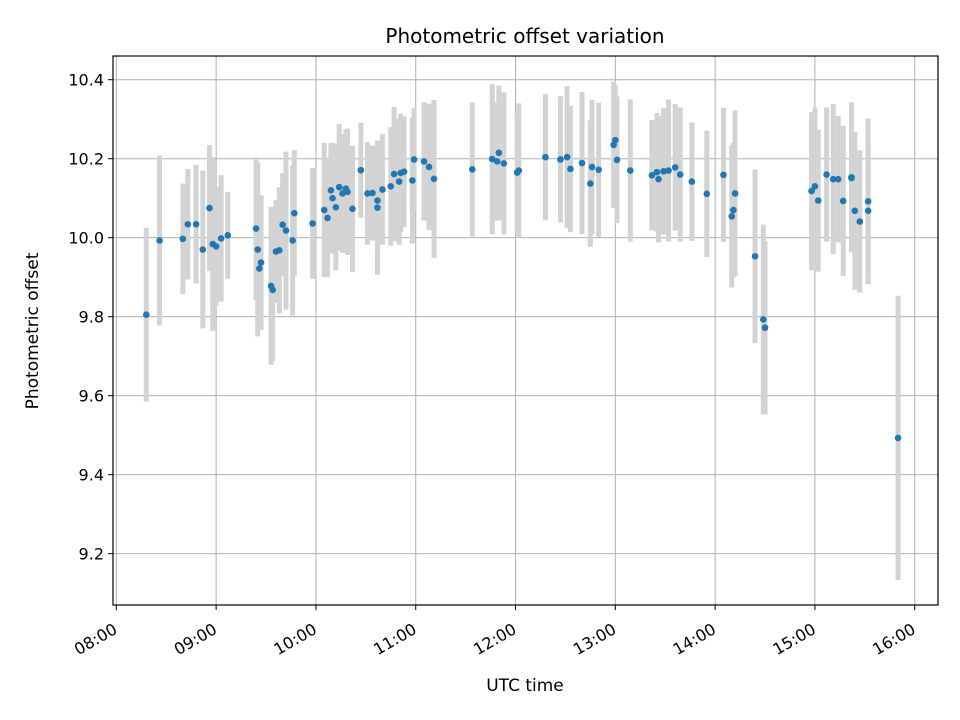 This screenshot has width=960, height=720. I want to click on x-tick-label: 09:00, so click(195, 639).